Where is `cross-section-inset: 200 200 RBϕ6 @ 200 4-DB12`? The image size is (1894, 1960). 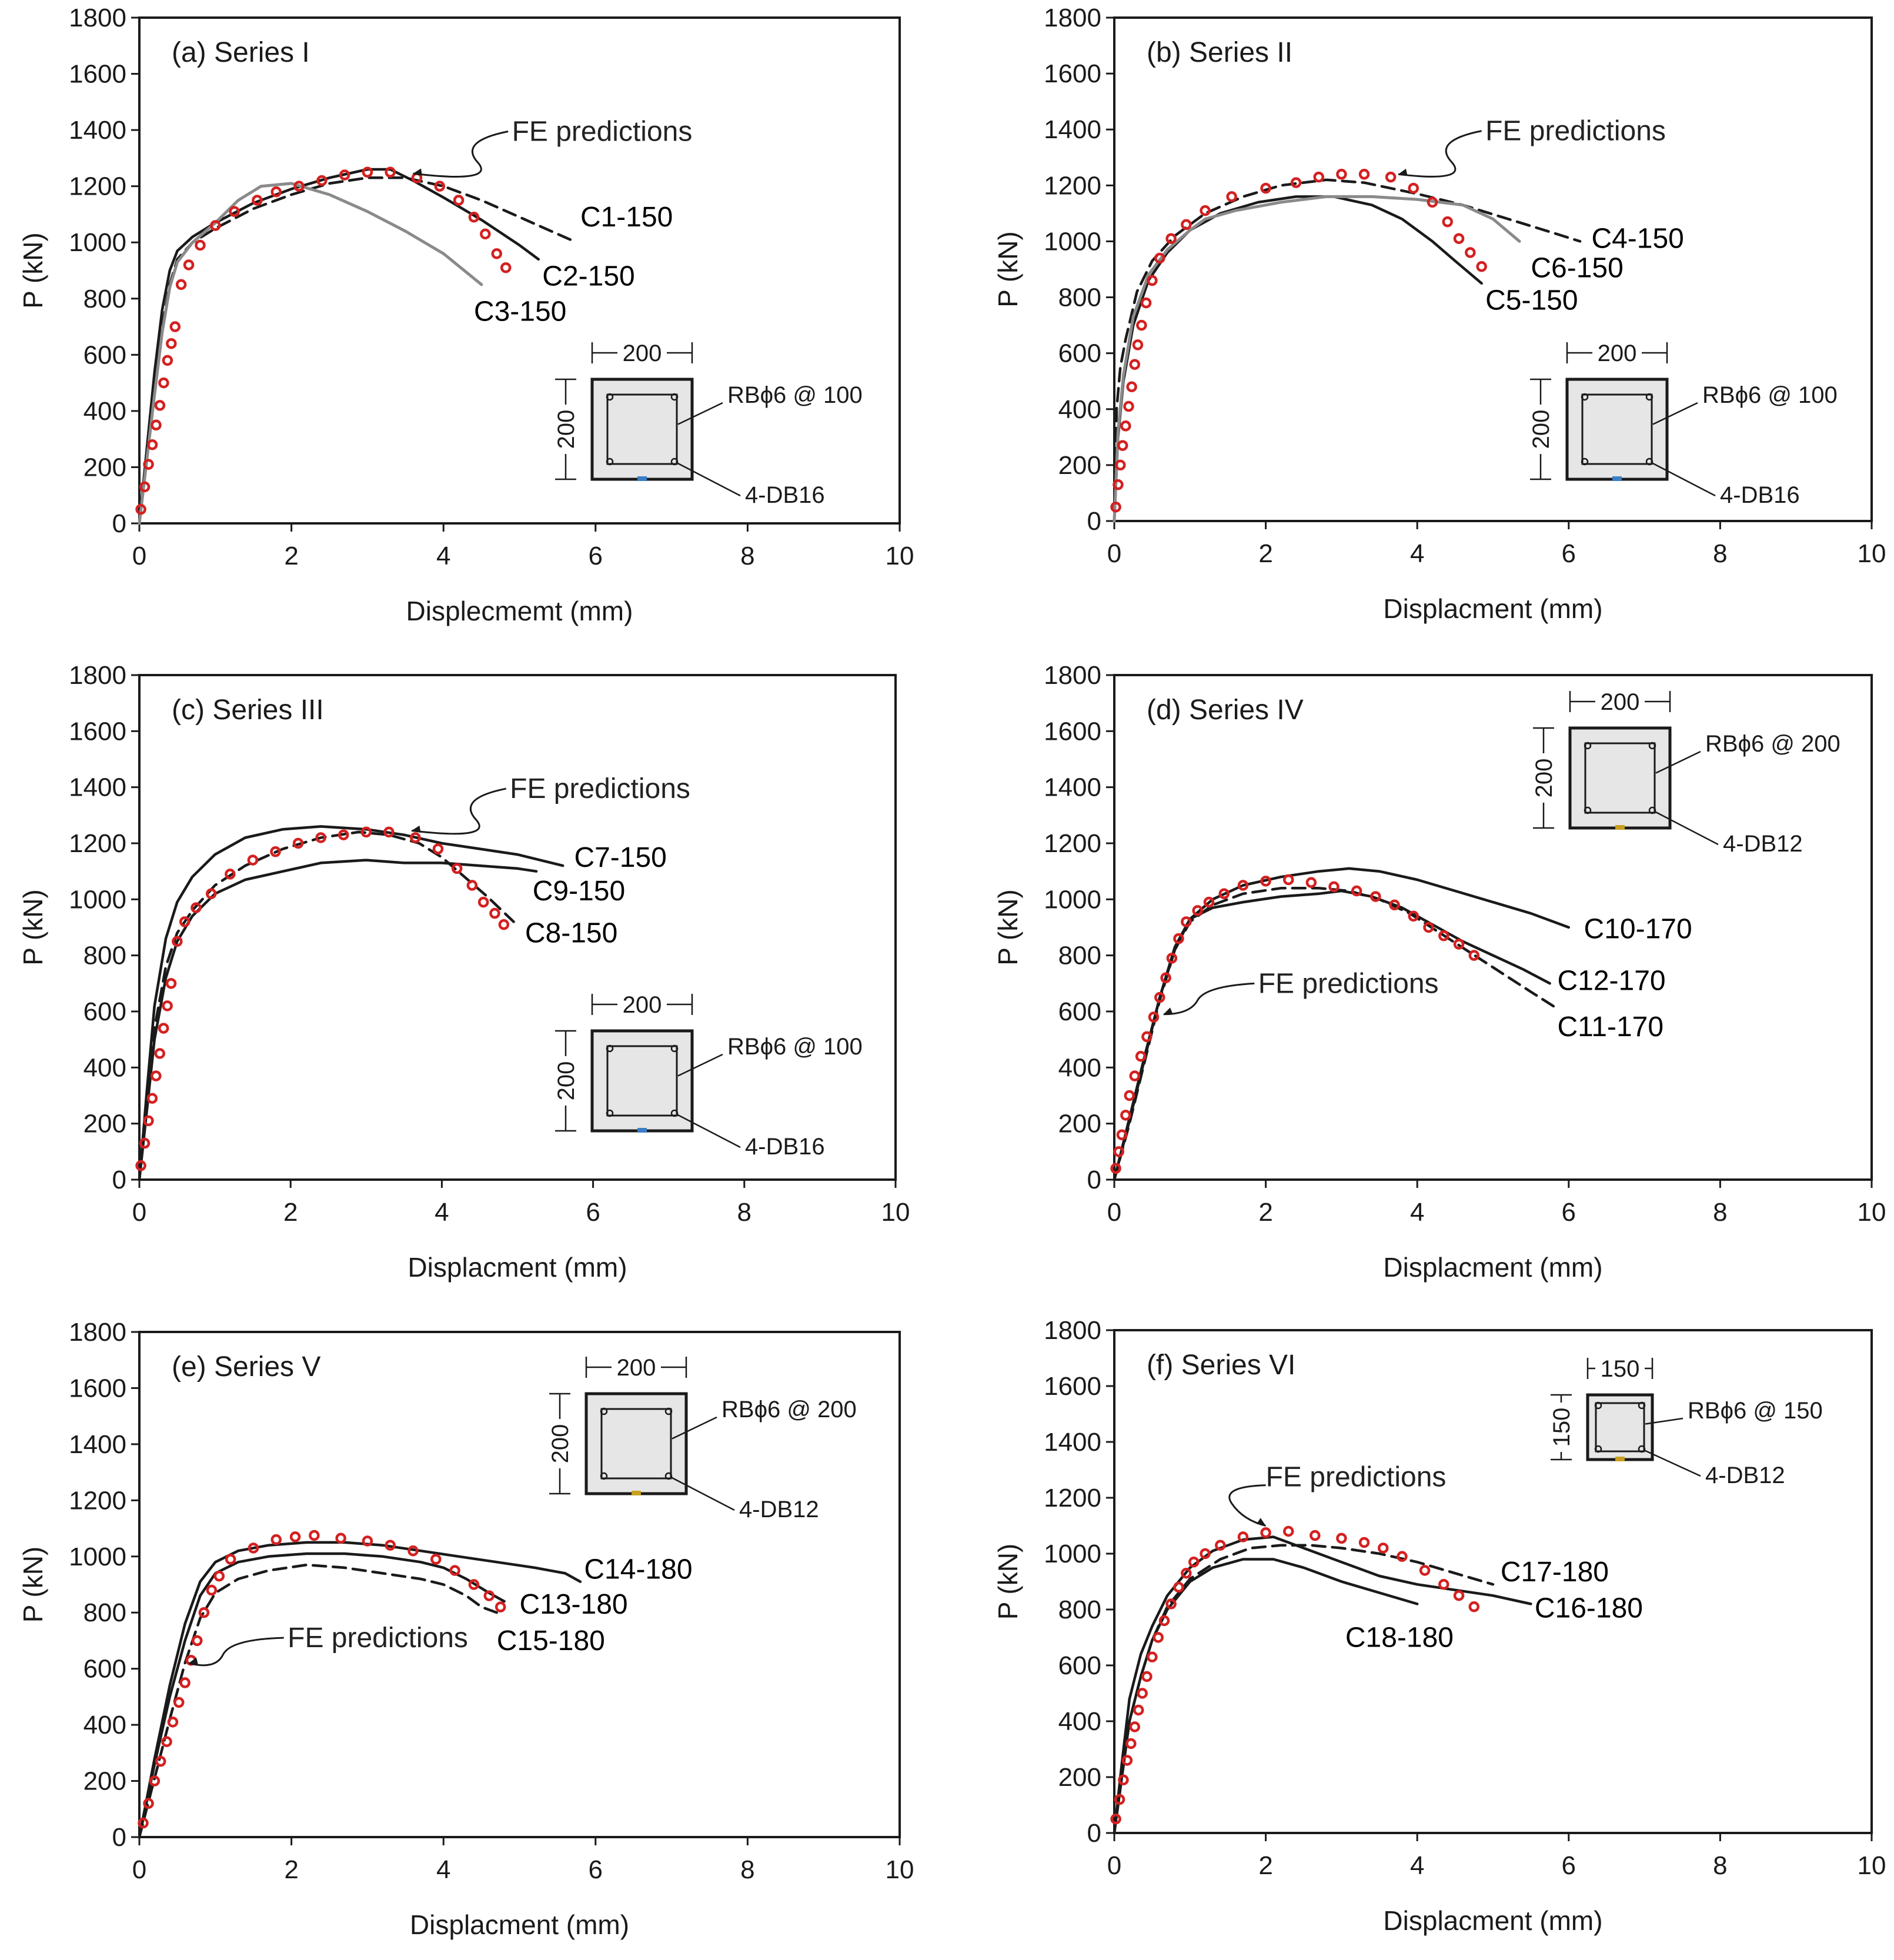
cross-section-inset: 200 200 RBϕ6 @ 200 4-DB12 is located at coordinates (701, 1437).